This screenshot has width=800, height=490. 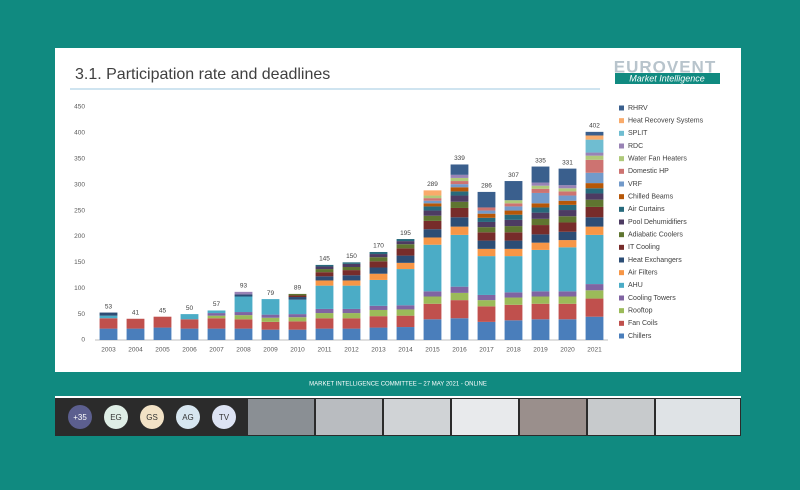 What do you see at coordinates (79, 288) in the screenshot?
I see `y-tick-label: 100` at bounding box center [79, 288].